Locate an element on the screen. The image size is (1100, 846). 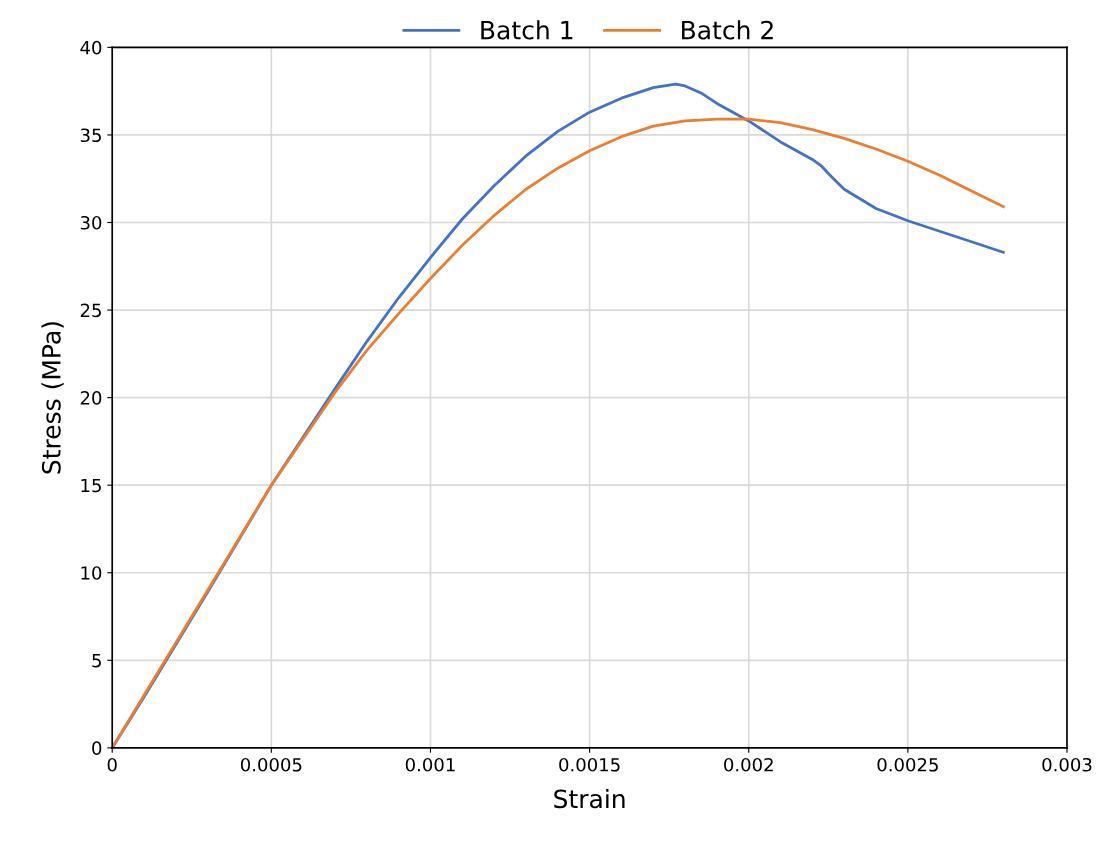
y-tick-label: 5 is located at coordinates (96, 661).